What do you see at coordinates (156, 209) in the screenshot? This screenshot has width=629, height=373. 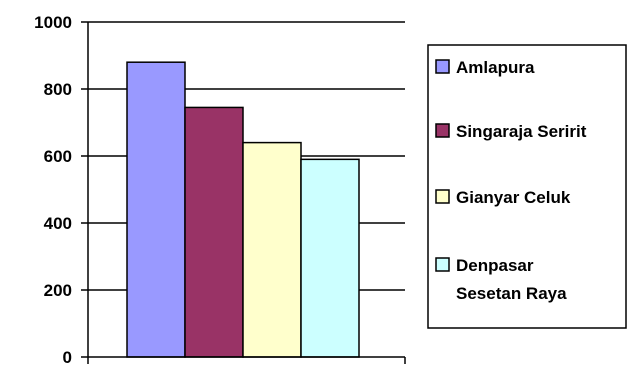 I see `bar-amlapura` at bounding box center [156, 209].